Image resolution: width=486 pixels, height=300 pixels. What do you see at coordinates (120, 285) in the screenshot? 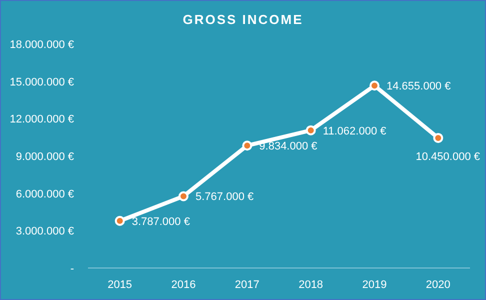
I see `x-tick-label: 2015` at bounding box center [120, 285].